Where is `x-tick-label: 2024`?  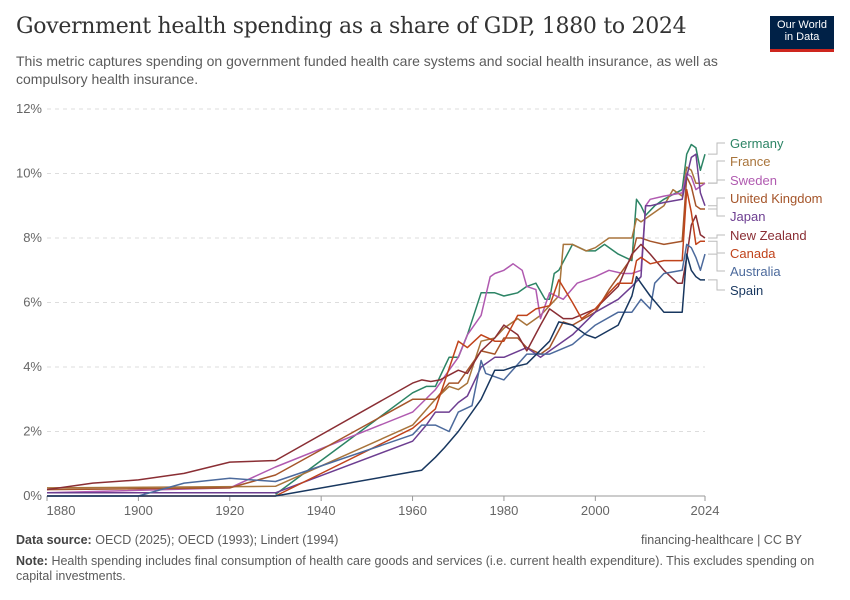 x-tick-label: 2024 is located at coordinates (705, 510).